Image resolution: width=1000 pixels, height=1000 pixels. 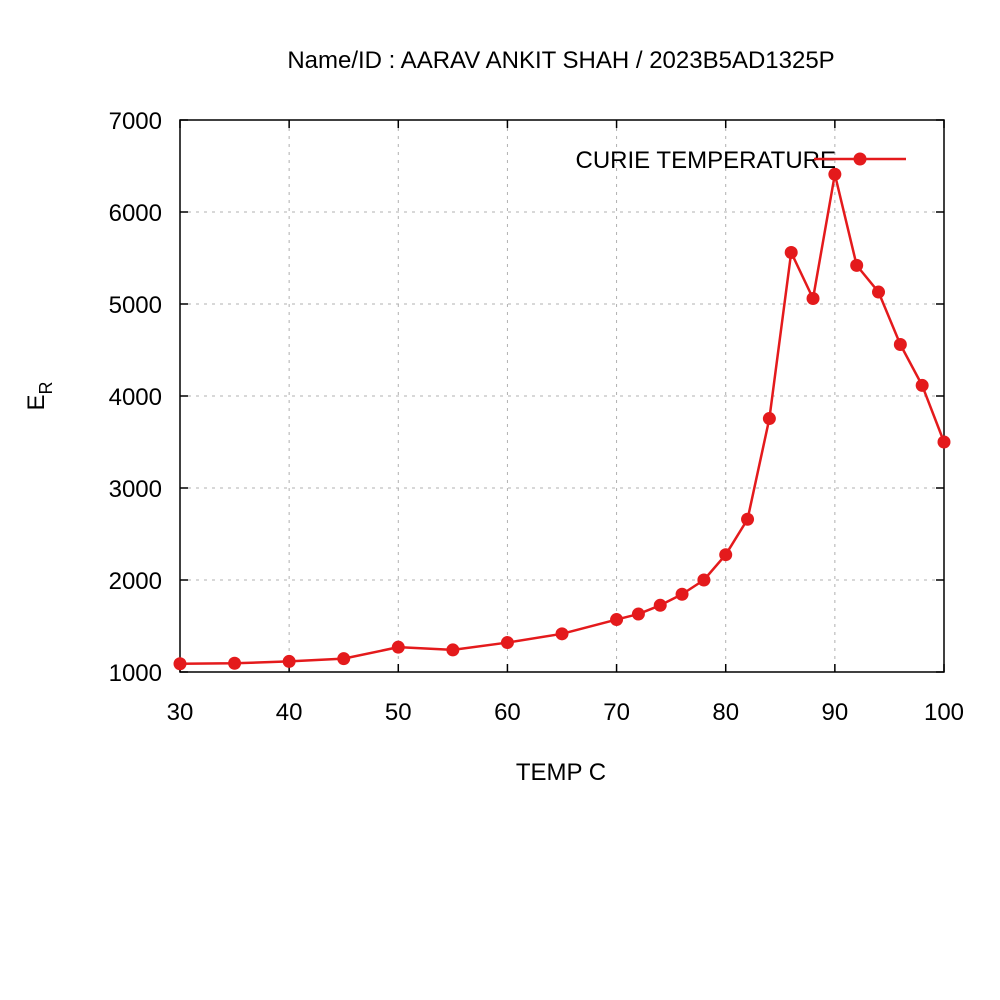 What do you see at coordinates (944, 712) in the screenshot?
I see `x-tick-label: 100` at bounding box center [944, 712].